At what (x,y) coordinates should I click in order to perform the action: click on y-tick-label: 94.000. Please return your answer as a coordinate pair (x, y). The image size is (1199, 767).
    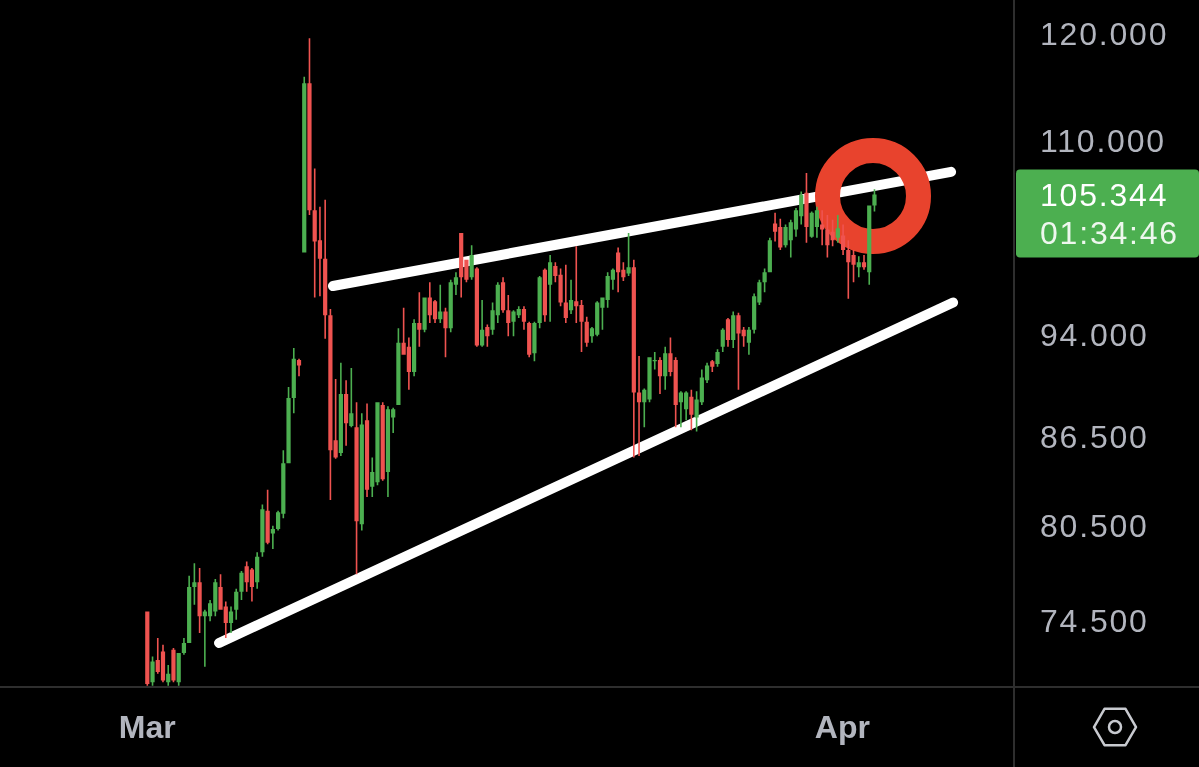
    Looking at the image, I should click on (1094, 335).